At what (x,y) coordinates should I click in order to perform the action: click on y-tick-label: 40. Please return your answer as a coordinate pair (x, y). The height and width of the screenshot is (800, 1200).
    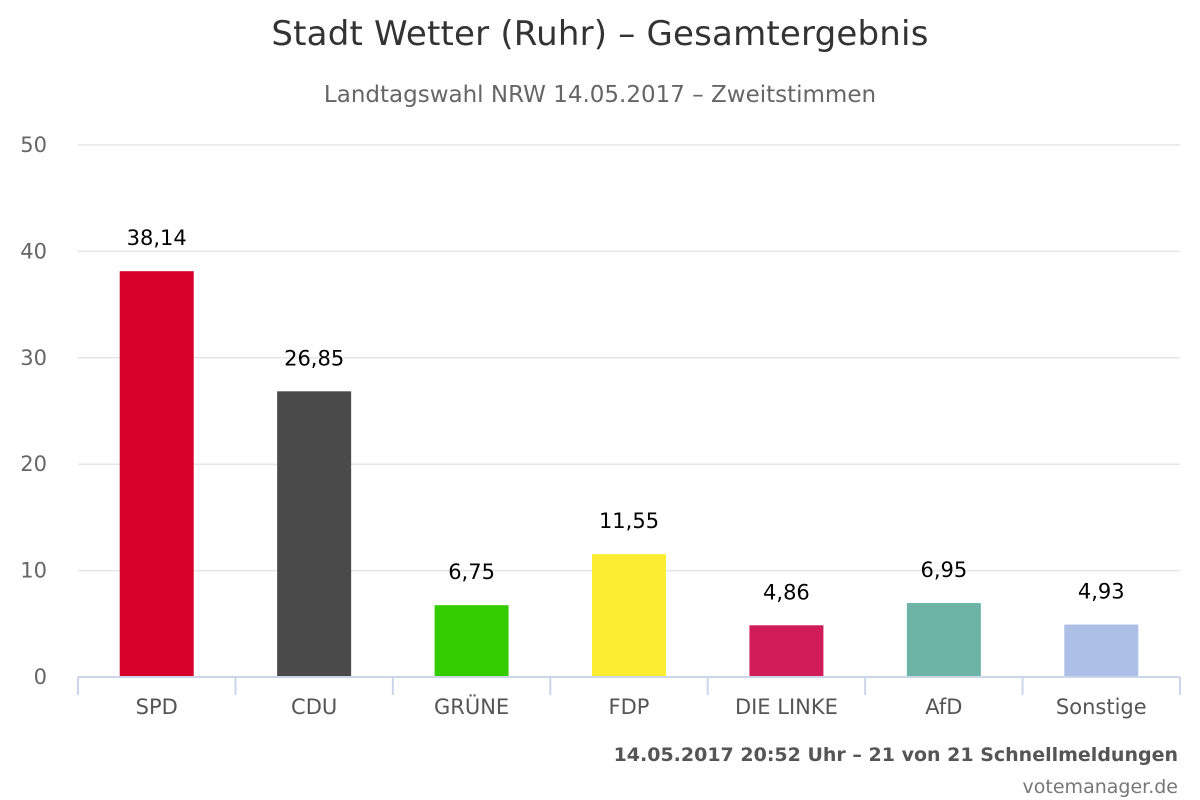
    Looking at the image, I should click on (33, 251).